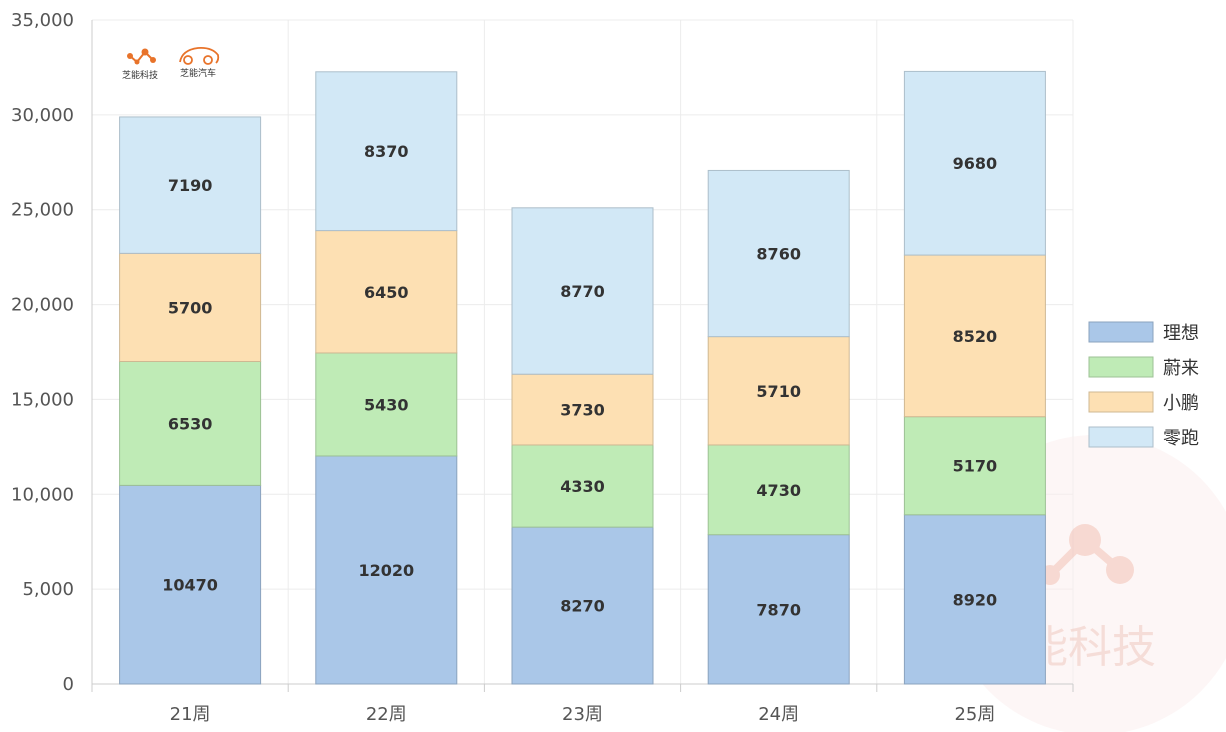  I want to click on x-tick-label: 22周, so click(386, 714).